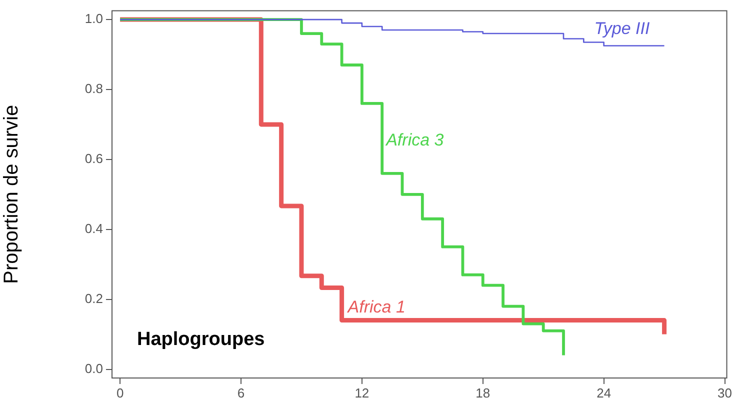 The width and height of the screenshot is (734, 406). What do you see at coordinates (93, 298) in the screenshot?
I see `y-tick-label: 0.2` at bounding box center [93, 298].